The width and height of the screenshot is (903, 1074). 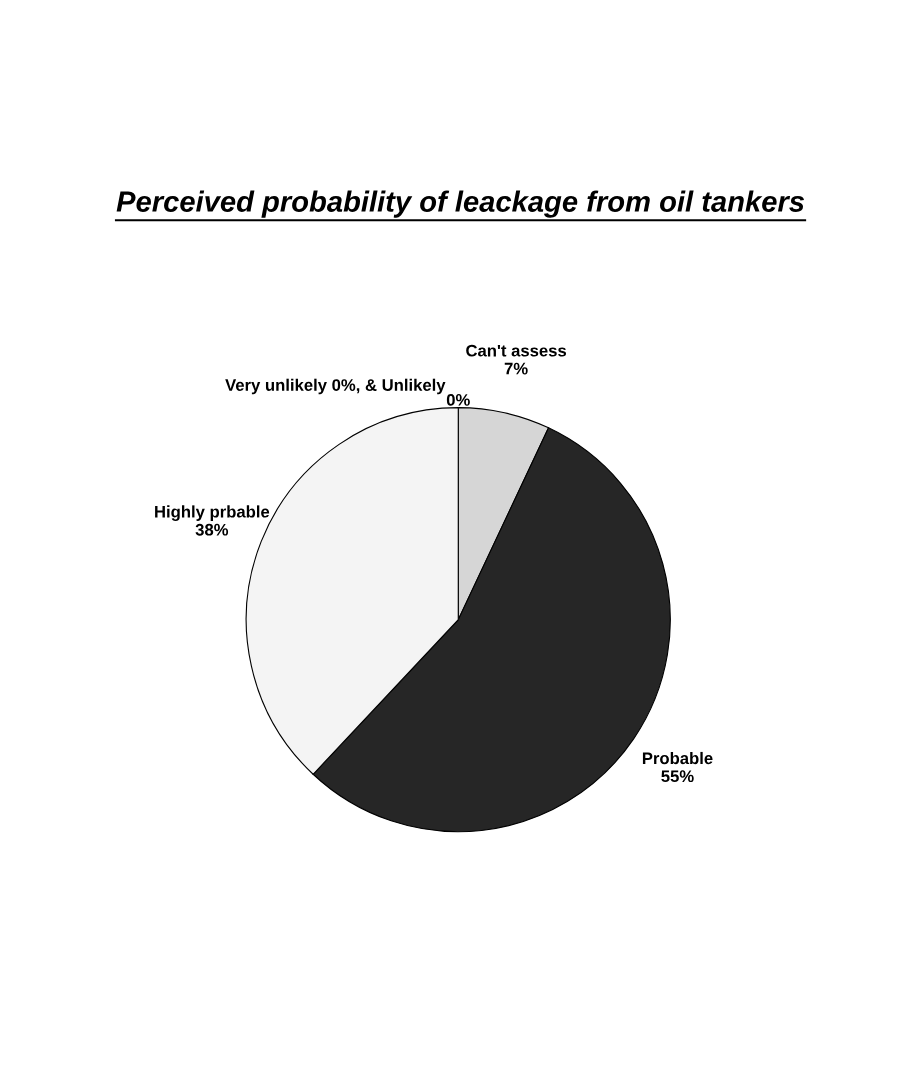 I want to click on slice-label: Probable, so click(x=677, y=758).